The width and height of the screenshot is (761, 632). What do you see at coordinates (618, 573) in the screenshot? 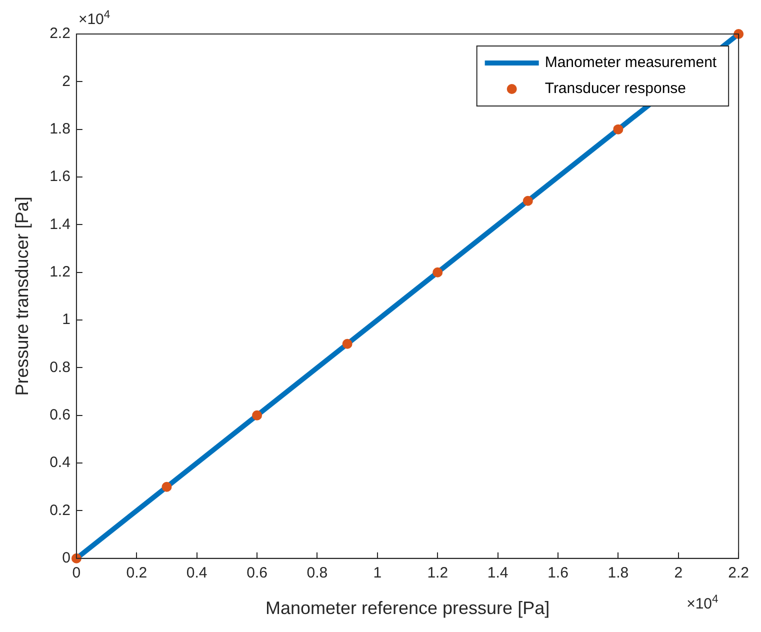
I see `x-tick-label: 1.8` at bounding box center [618, 573].